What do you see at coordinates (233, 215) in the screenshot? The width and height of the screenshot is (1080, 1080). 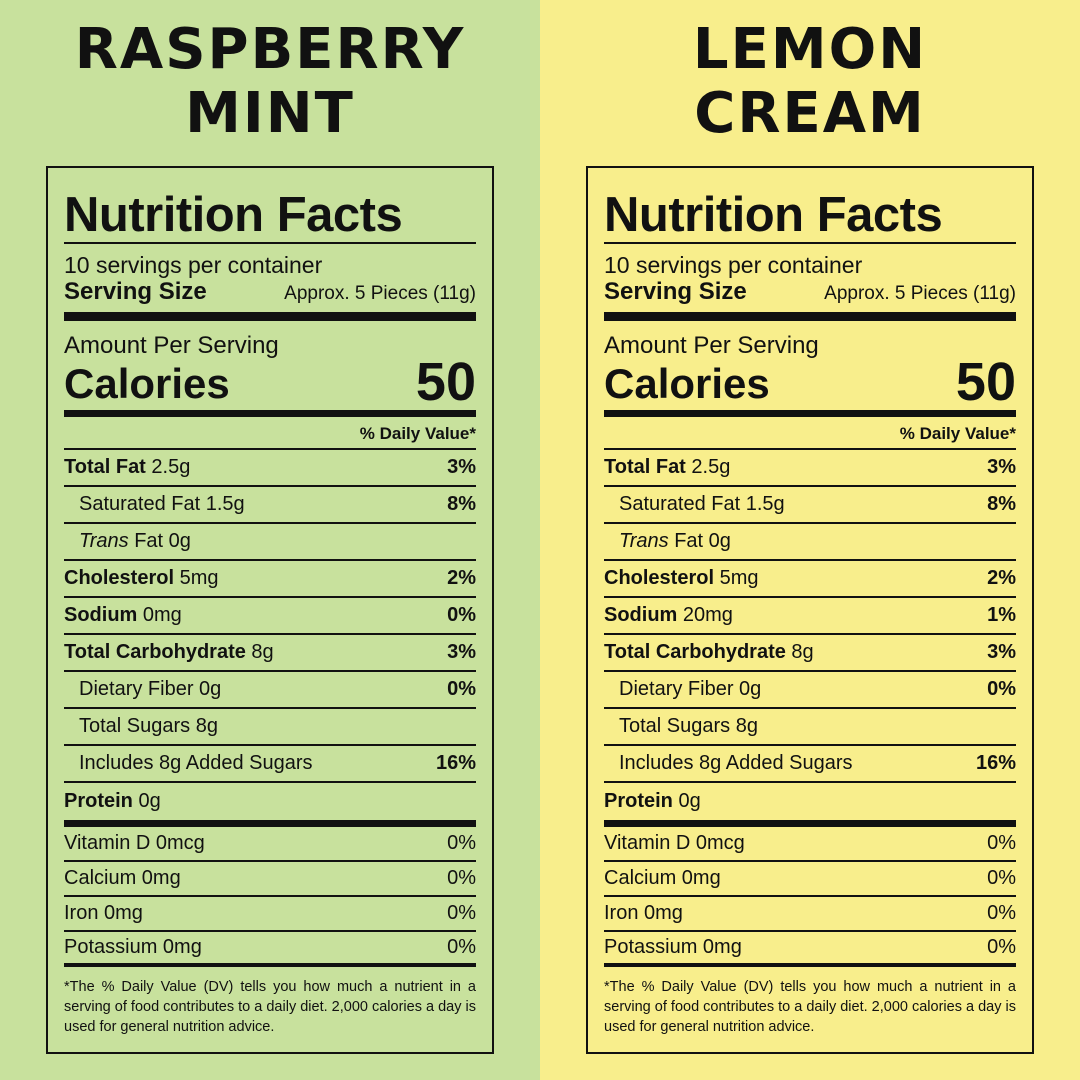 I see `nutrition-facts-heading: Nutrition Facts` at bounding box center [233, 215].